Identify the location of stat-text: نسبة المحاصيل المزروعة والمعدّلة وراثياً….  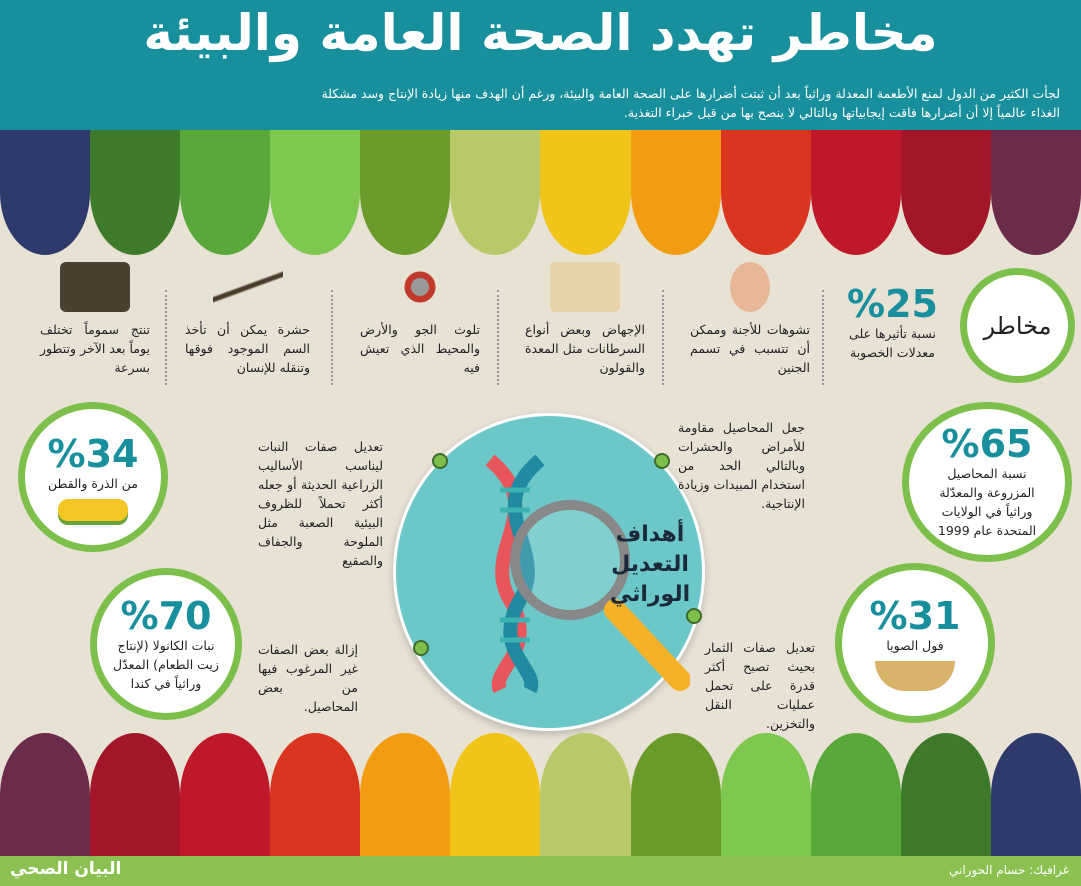
(987, 502).